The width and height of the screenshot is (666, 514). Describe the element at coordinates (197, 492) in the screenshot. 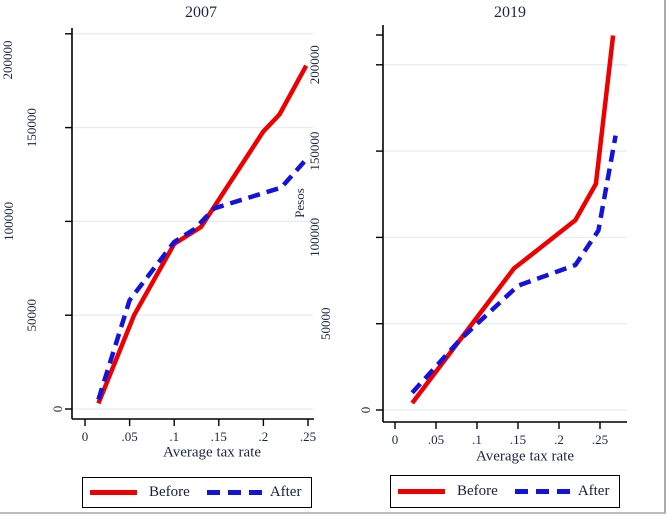

I see `legend-2007: Before After` at that location.